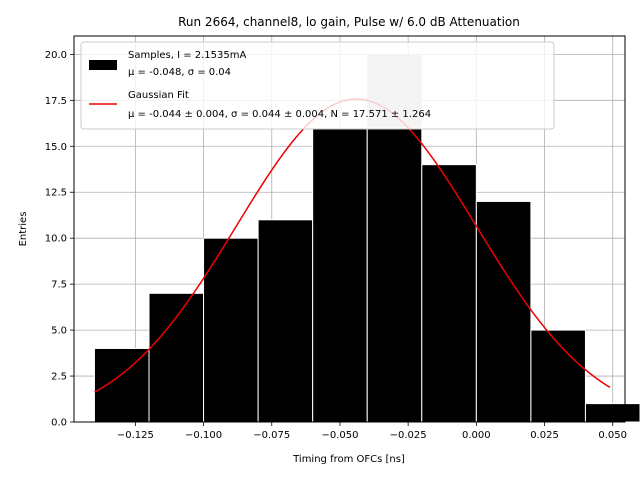  What do you see at coordinates (23, 229) in the screenshot?
I see `y-axis-label: Entries` at bounding box center [23, 229].